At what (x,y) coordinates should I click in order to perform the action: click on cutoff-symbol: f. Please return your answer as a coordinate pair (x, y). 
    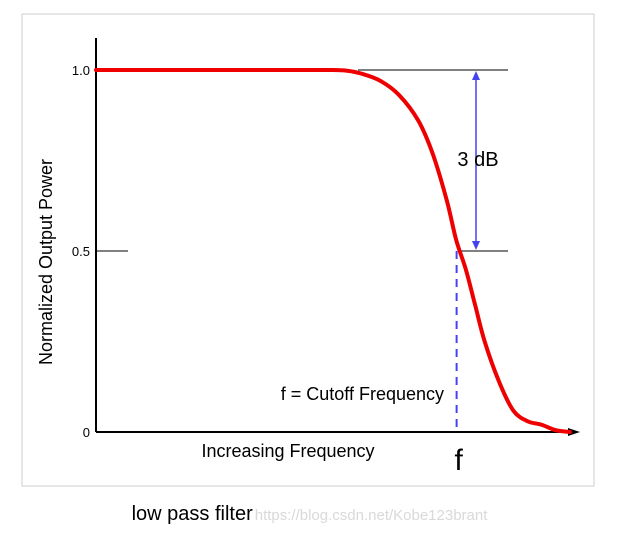
    Looking at the image, I should click on (458, 460).